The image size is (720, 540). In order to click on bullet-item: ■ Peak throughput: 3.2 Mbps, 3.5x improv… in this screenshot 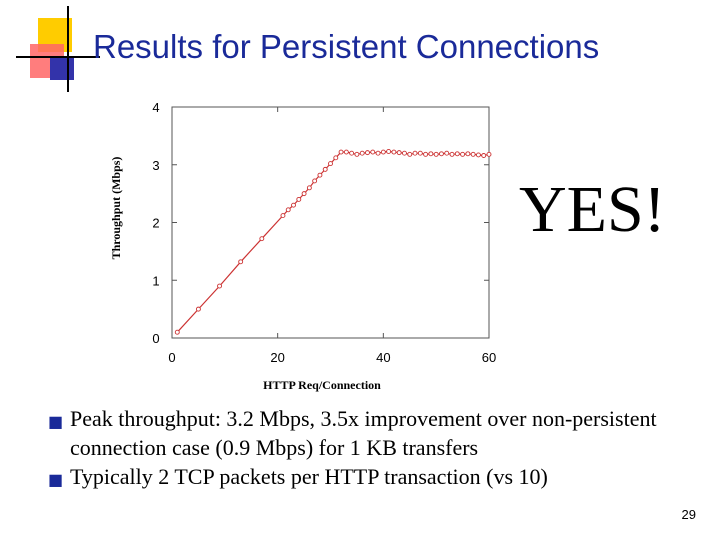, I will do `click(368, 433)`.